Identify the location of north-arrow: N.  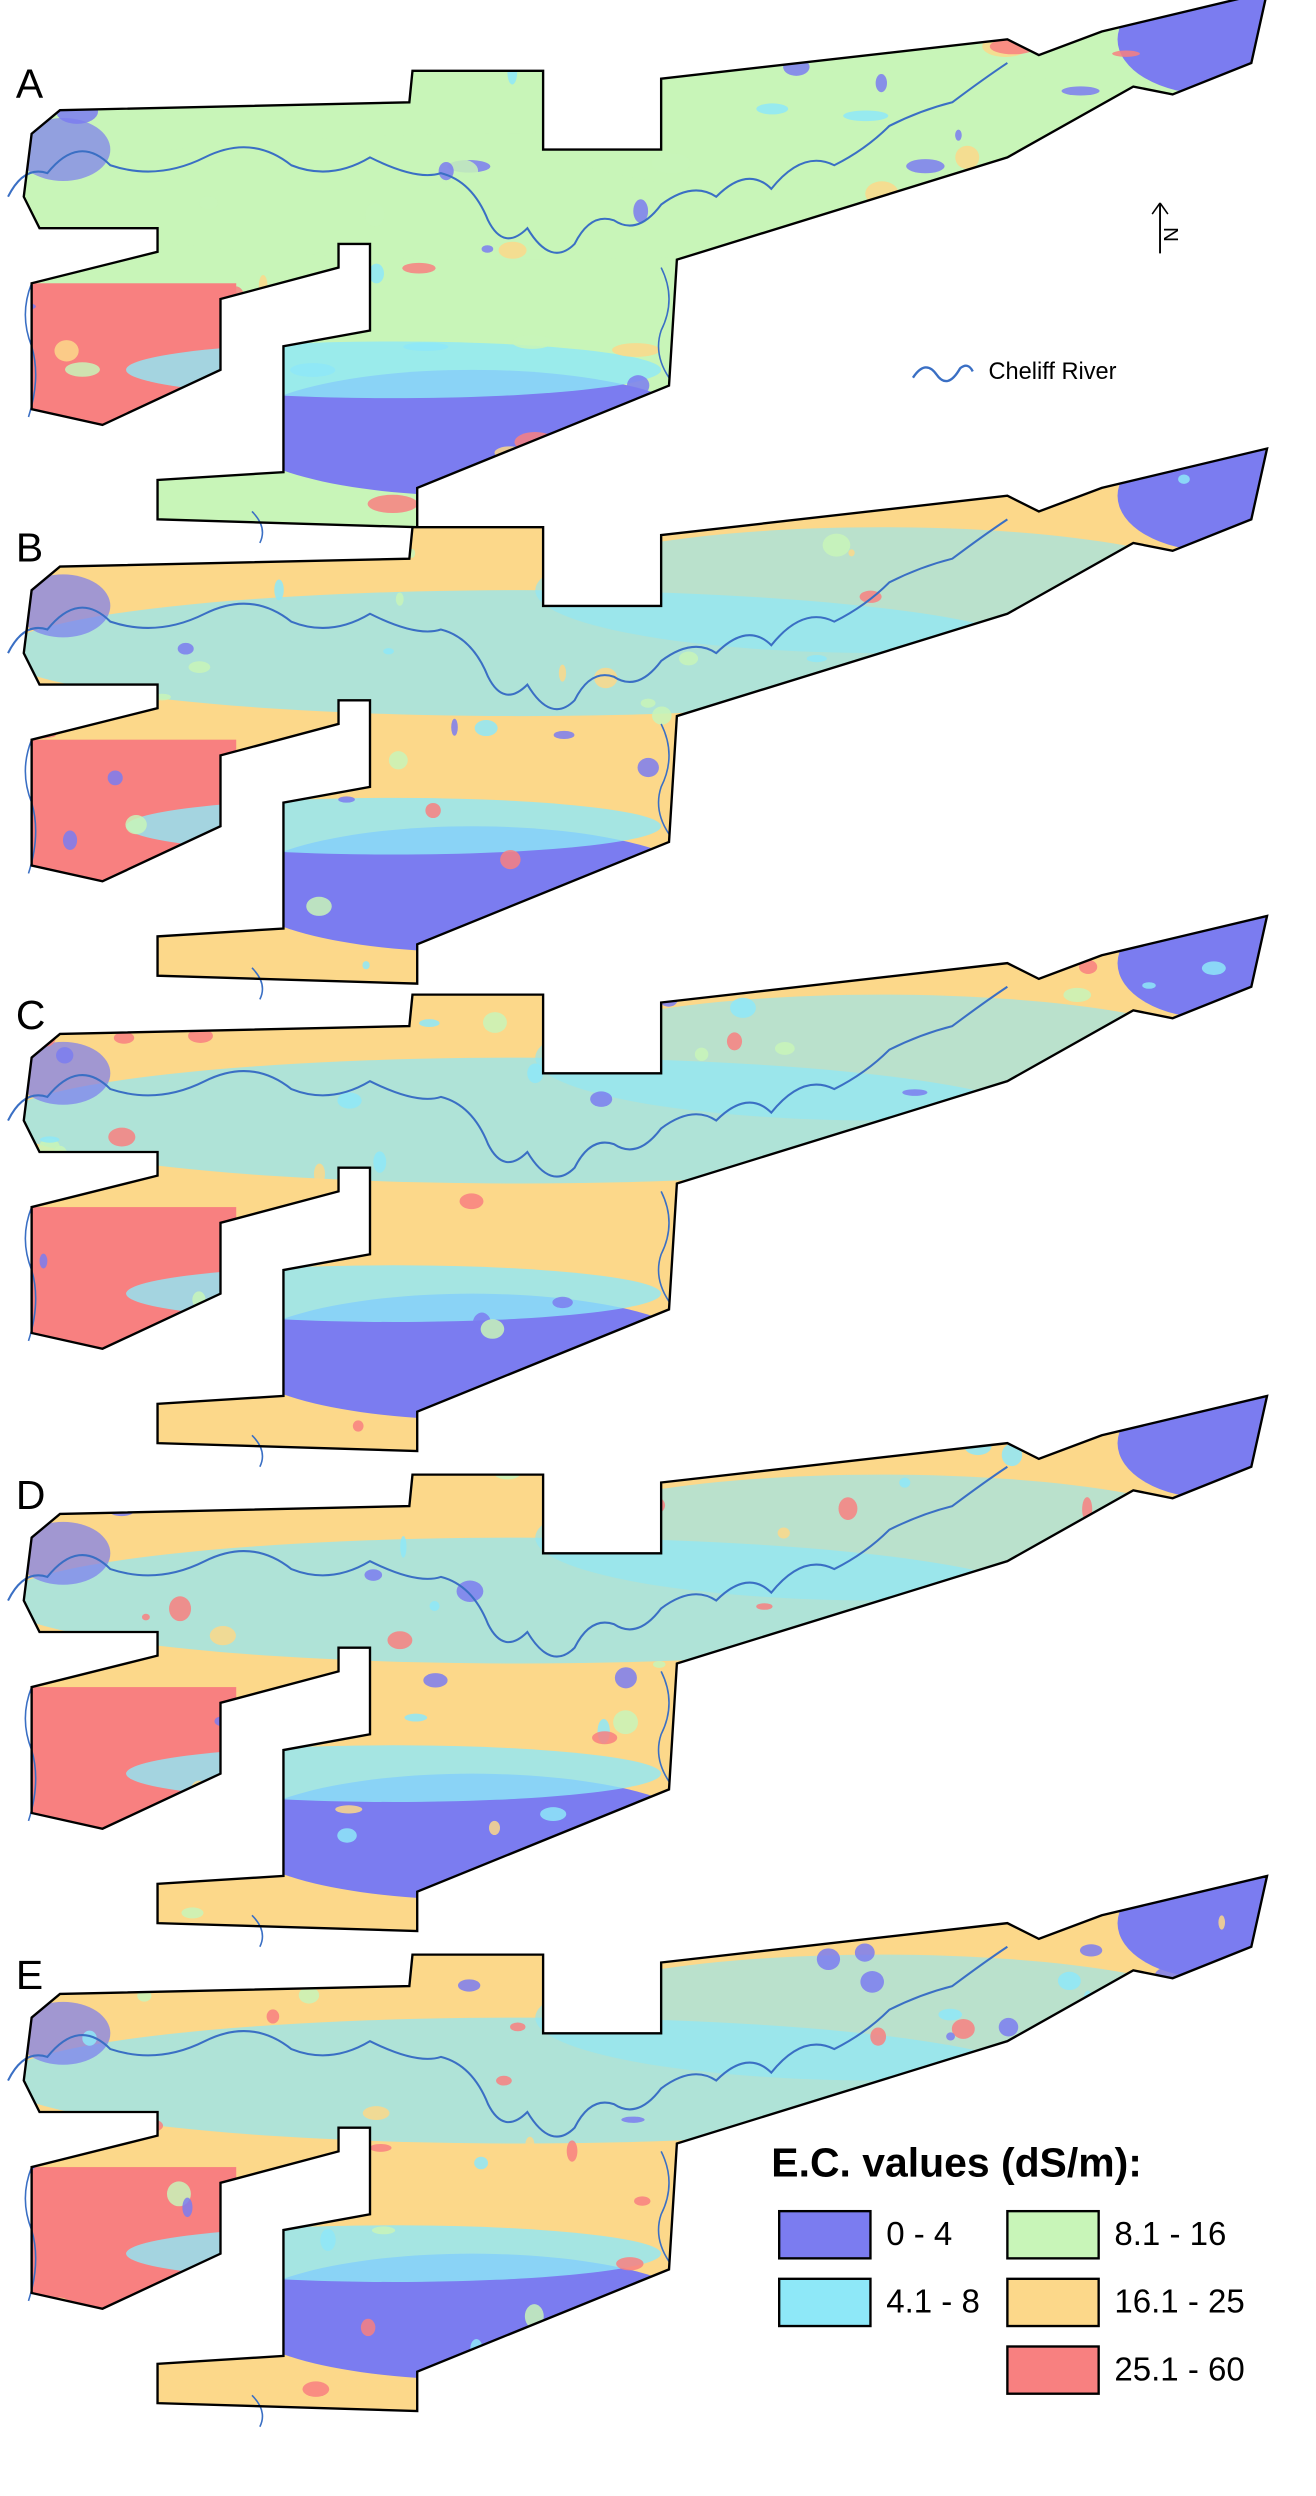
(1167, 228).